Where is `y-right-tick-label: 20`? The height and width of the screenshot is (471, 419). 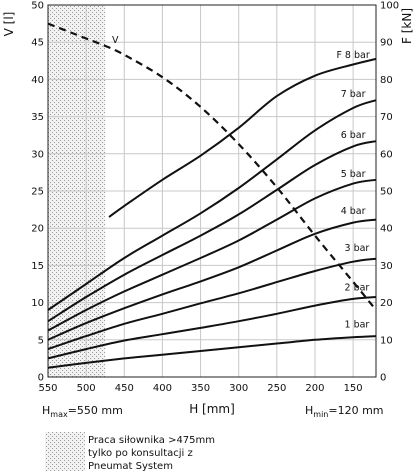 y-right-tick-label: 20 is located at coordinates (386, 303).